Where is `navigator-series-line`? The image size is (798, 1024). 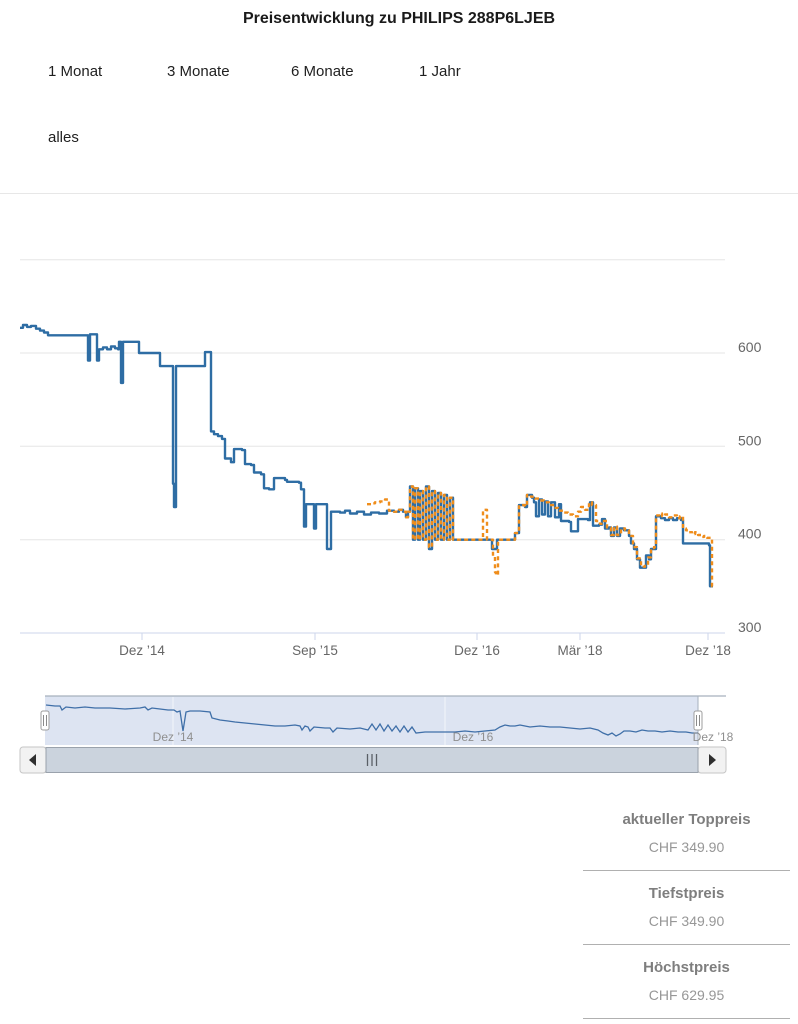 navigator-series-line is located at coordinates (371, 720).